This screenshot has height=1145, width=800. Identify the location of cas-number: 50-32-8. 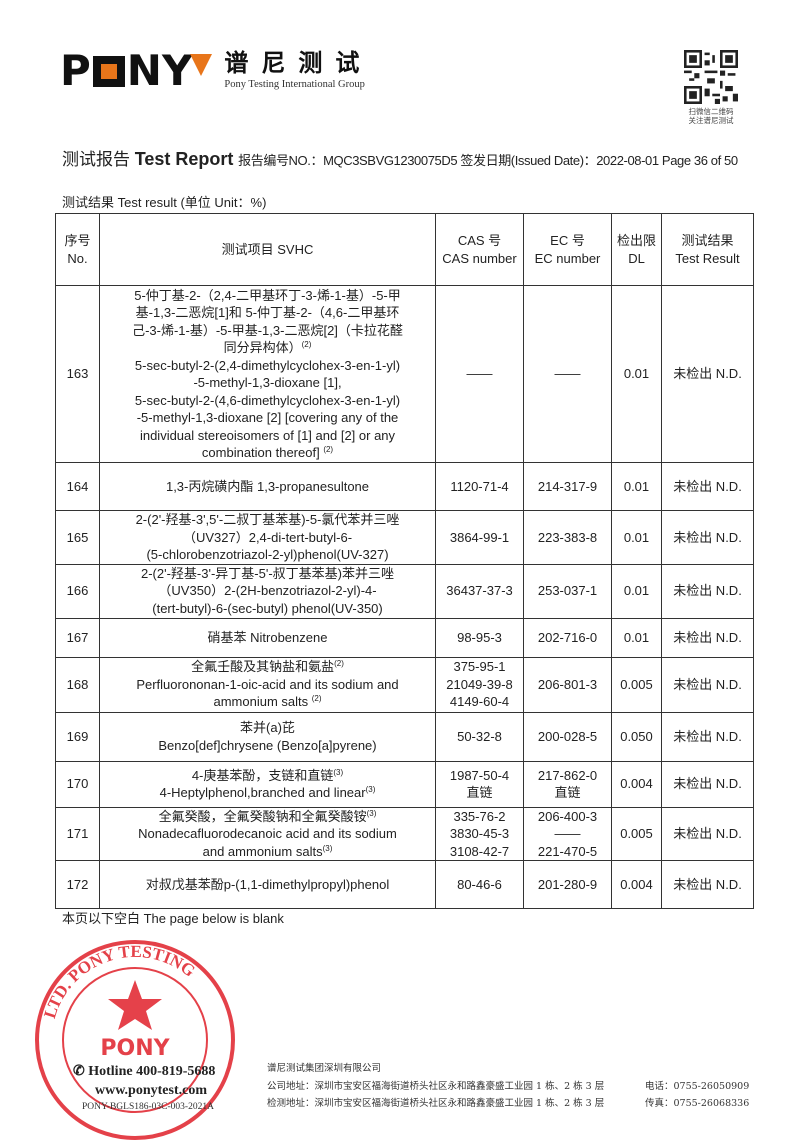
(479, 736).